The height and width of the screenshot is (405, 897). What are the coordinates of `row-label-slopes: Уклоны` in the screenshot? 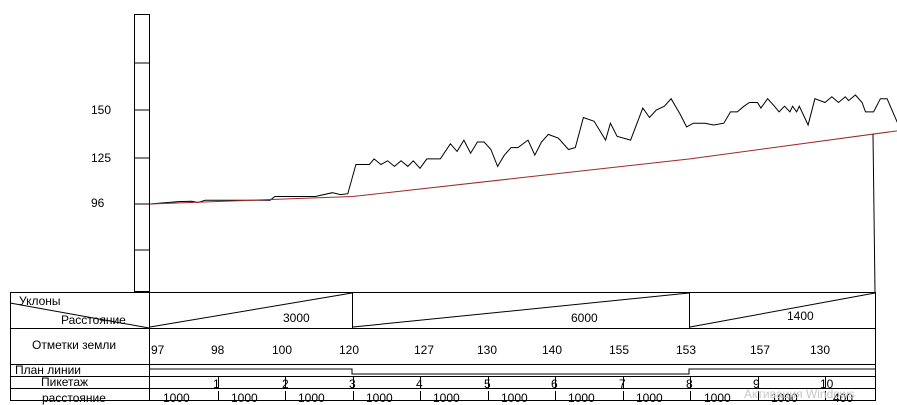 It's located at (40, 301).